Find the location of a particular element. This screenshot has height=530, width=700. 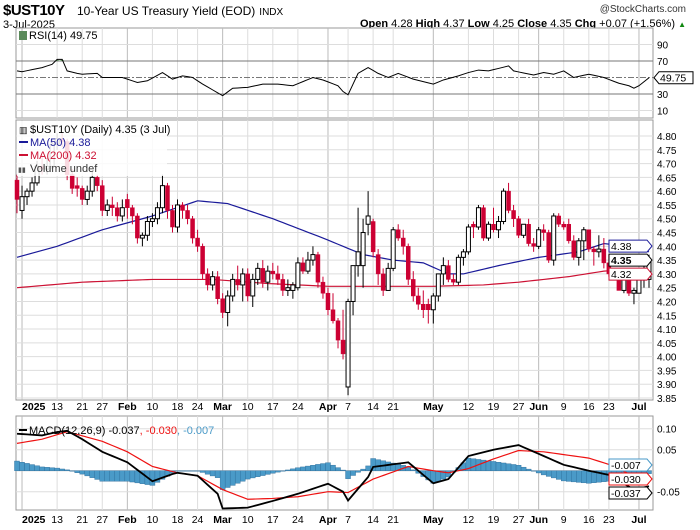

symbol-description: 10-Year US Treasury Yield (EOD) INDX is located at coordinates (180, 11).